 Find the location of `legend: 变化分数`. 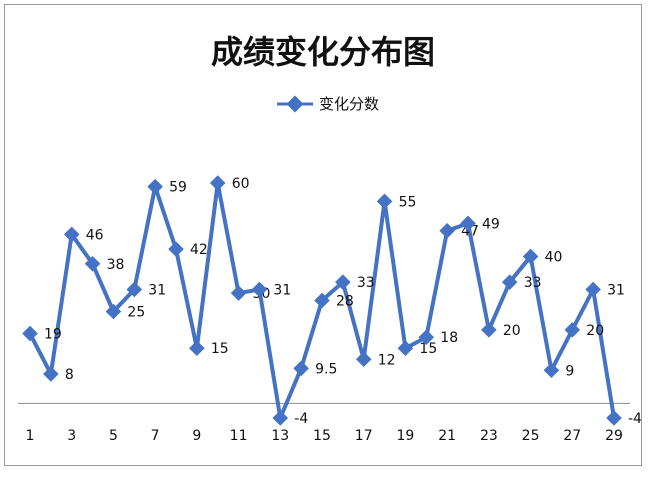

legend: 变化分数 is located at coordinates (327, 103).